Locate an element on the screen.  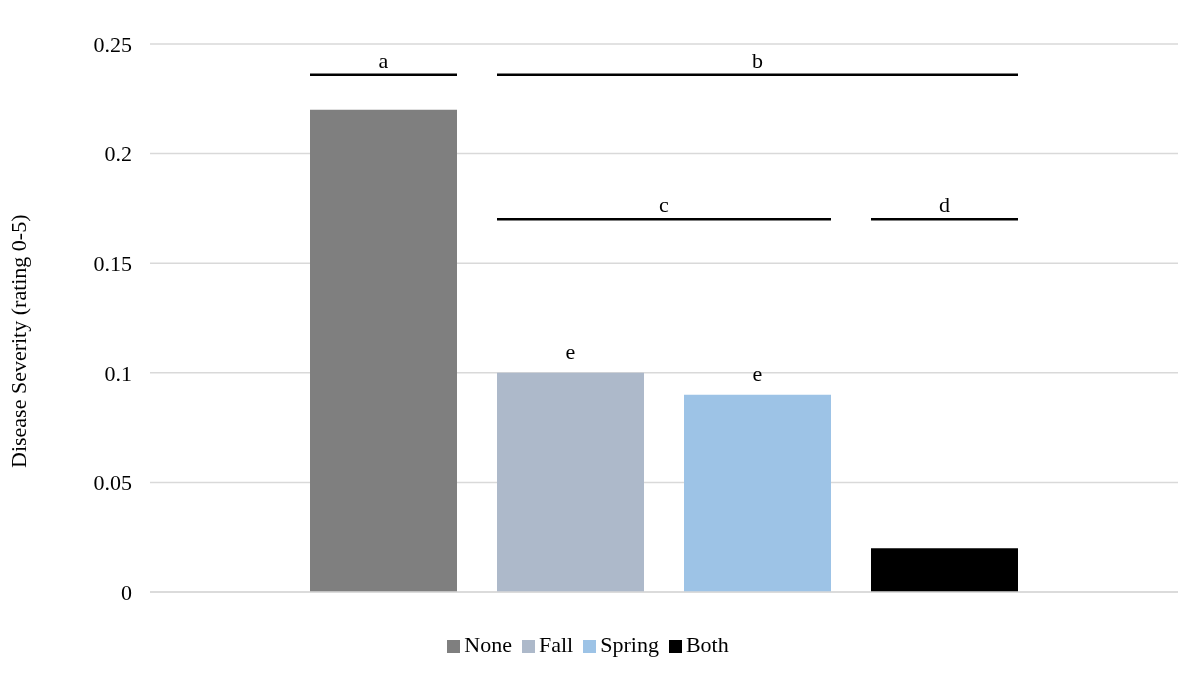
legend-label: None is located at coordinates (488, 644).